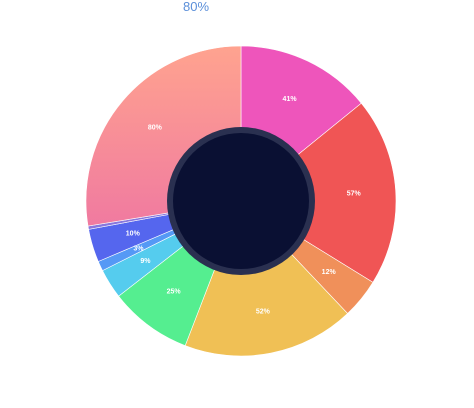  I want to click on slice-label-3: 52%, so click(263, 312).